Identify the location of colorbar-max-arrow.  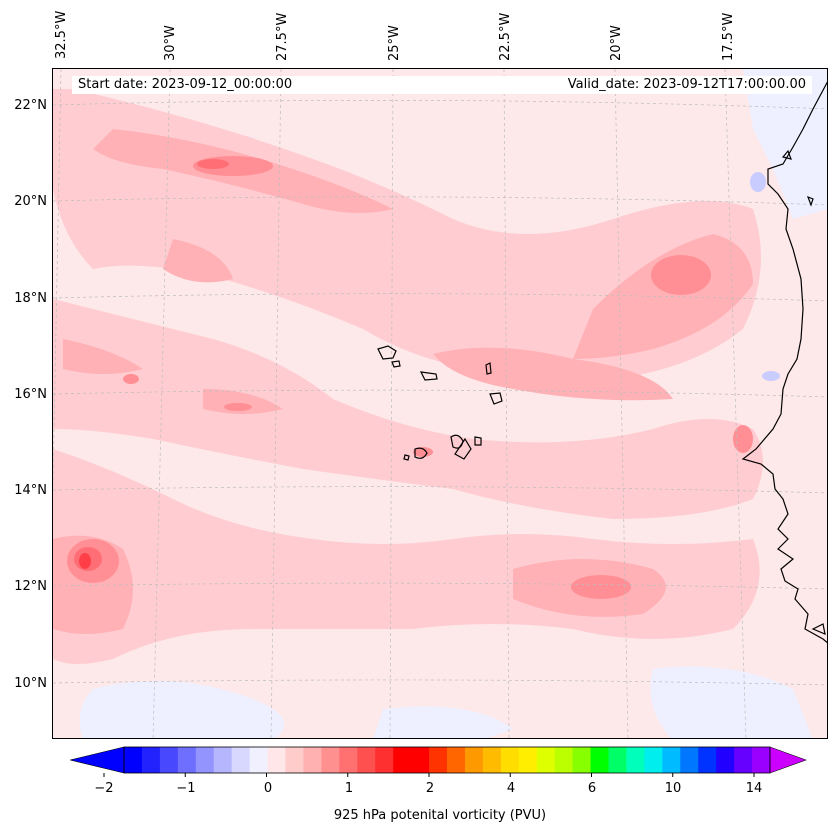
(788, 760).